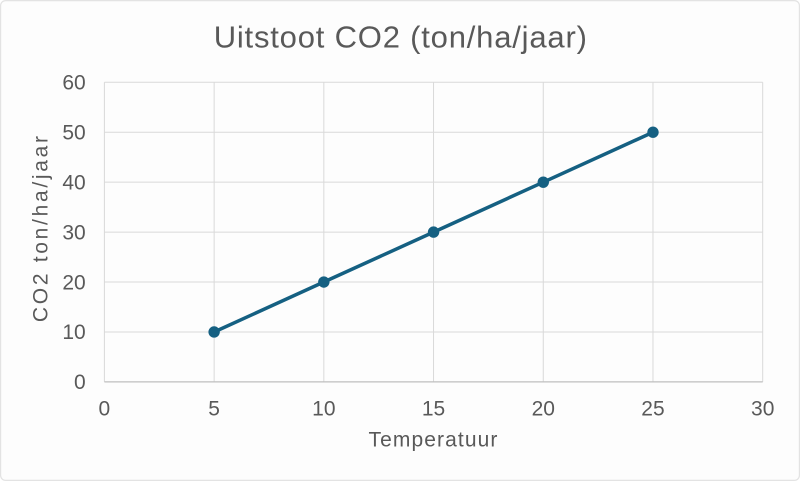 The height and width of the screenshot is (481, 800). Describe the element at coordinates (41, 227) in the screenshot. I see `svg-text: CO2 ton/ha/jaar` at that location.